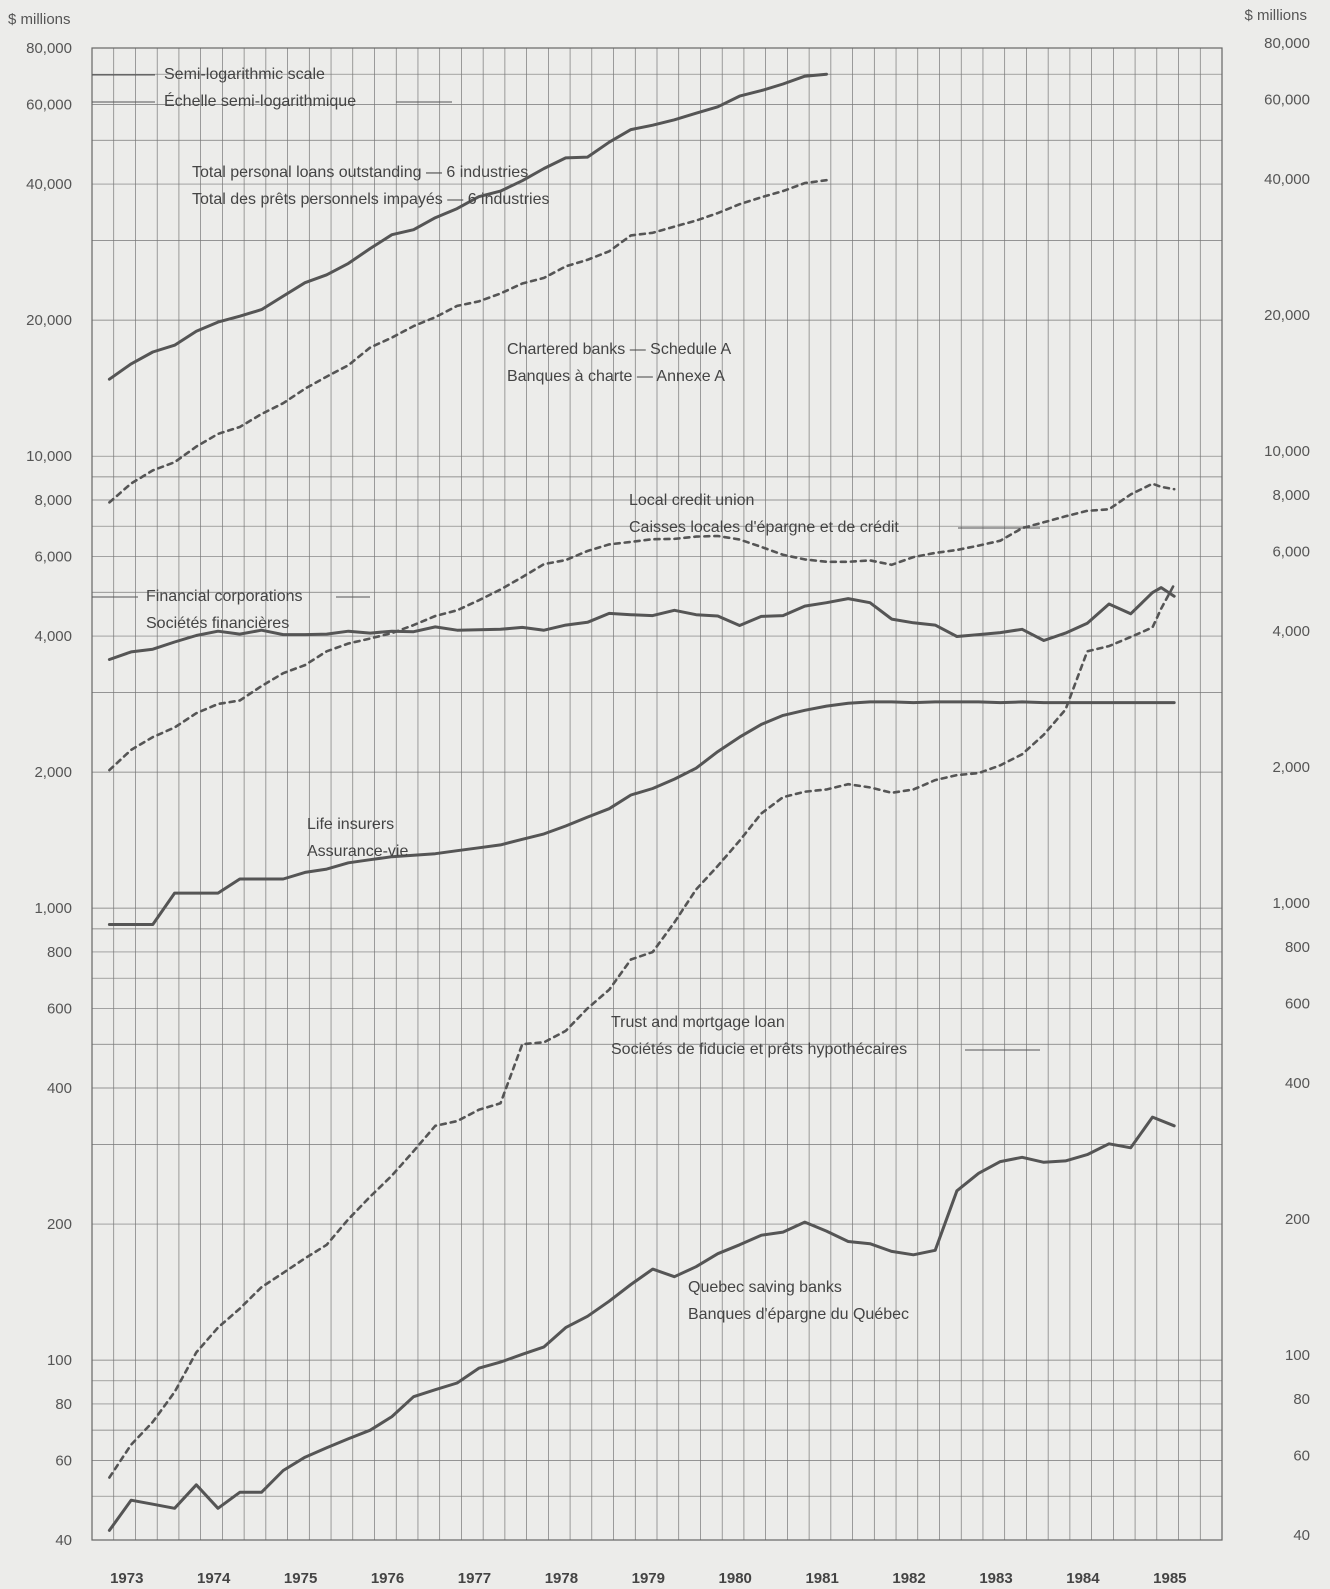 The height and width of the screenshot is (1589, 1330). What do you see at coordinates (1291, 495) in the screenshot?
I see `y-tick-label-right: 8,000` at bounding box center [1291, 495].